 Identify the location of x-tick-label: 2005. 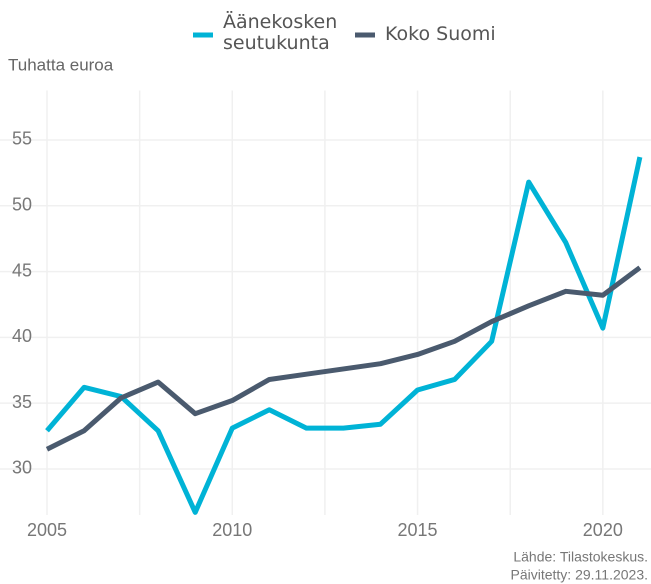
(47, 530).